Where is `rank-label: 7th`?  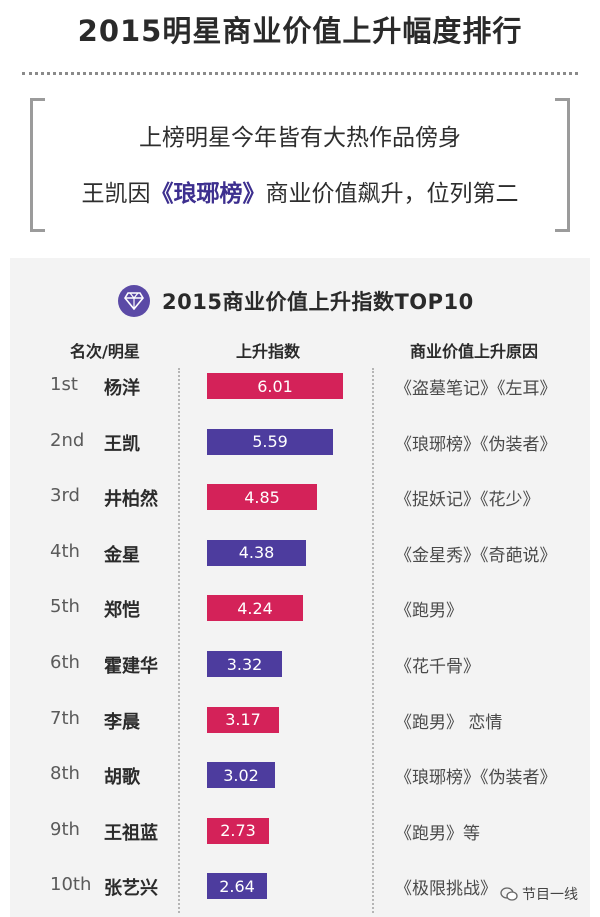
rank-label: 7th is located at coordinates (65, 718).